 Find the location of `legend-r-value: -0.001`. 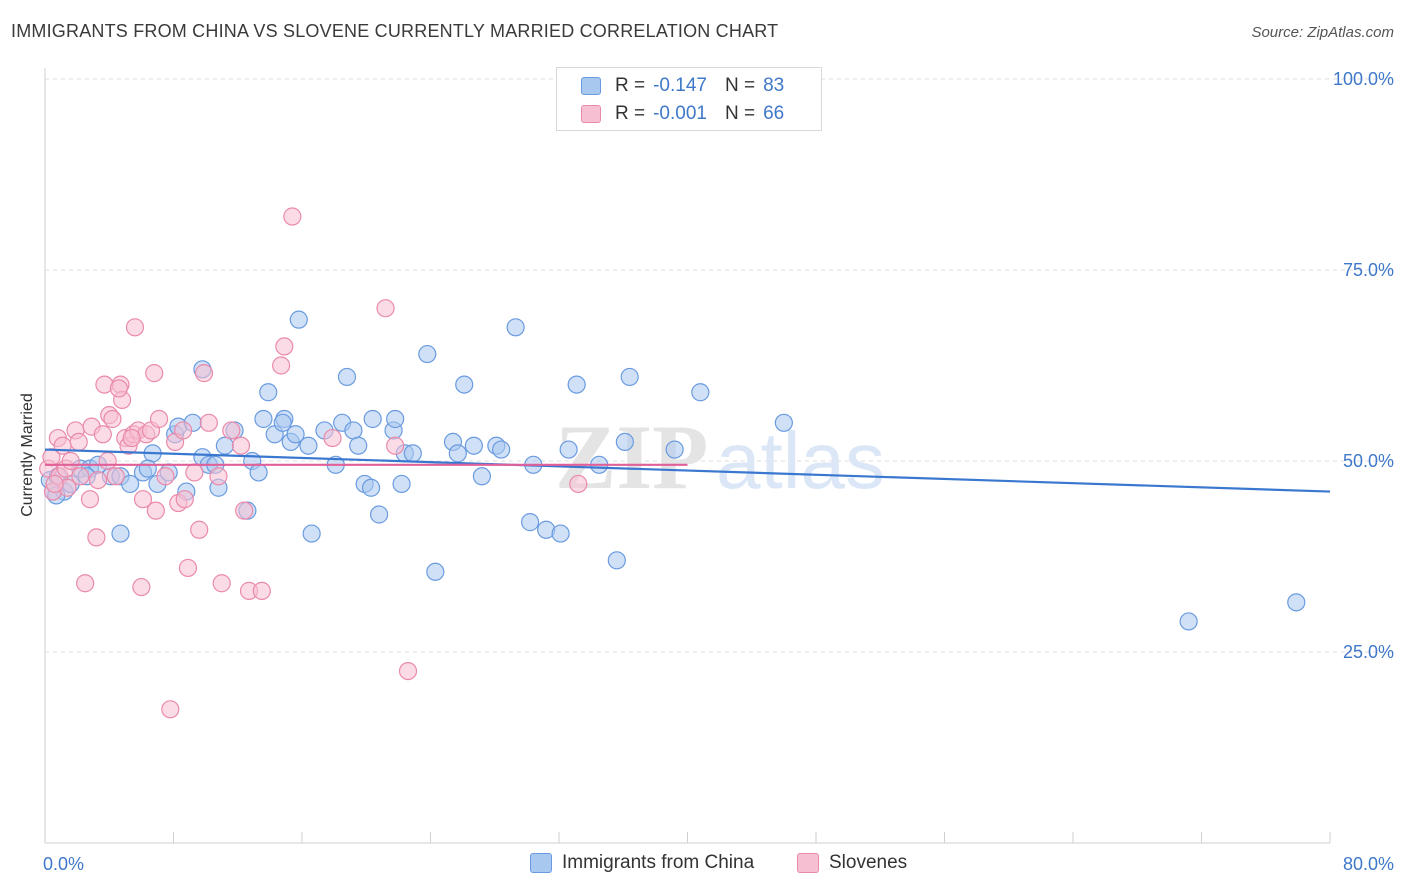

legend-r-value: -0.001 is located at coordinates (680, 113).